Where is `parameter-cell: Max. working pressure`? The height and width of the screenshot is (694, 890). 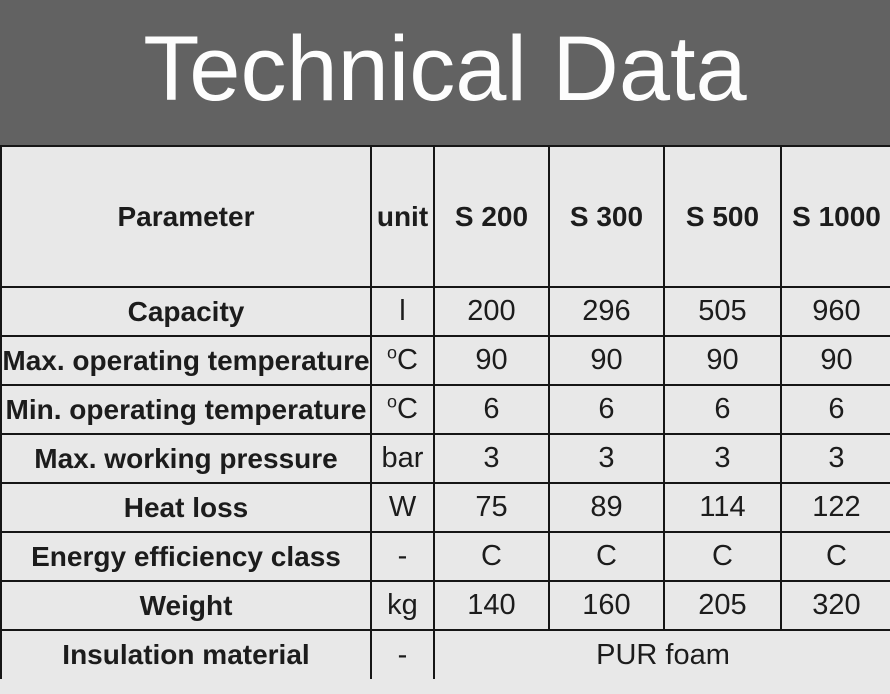
parameter-cell: Max. working pressure is located at coordinates (186, 458).